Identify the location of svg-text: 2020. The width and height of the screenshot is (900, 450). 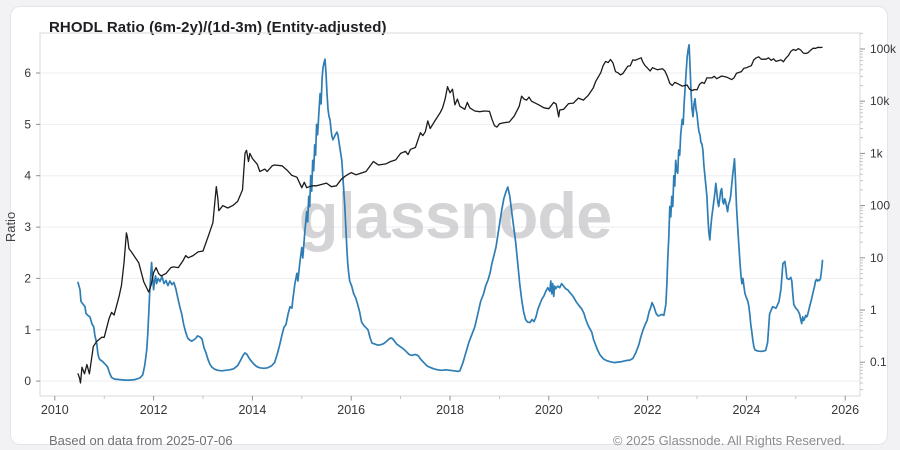
(549, 410).